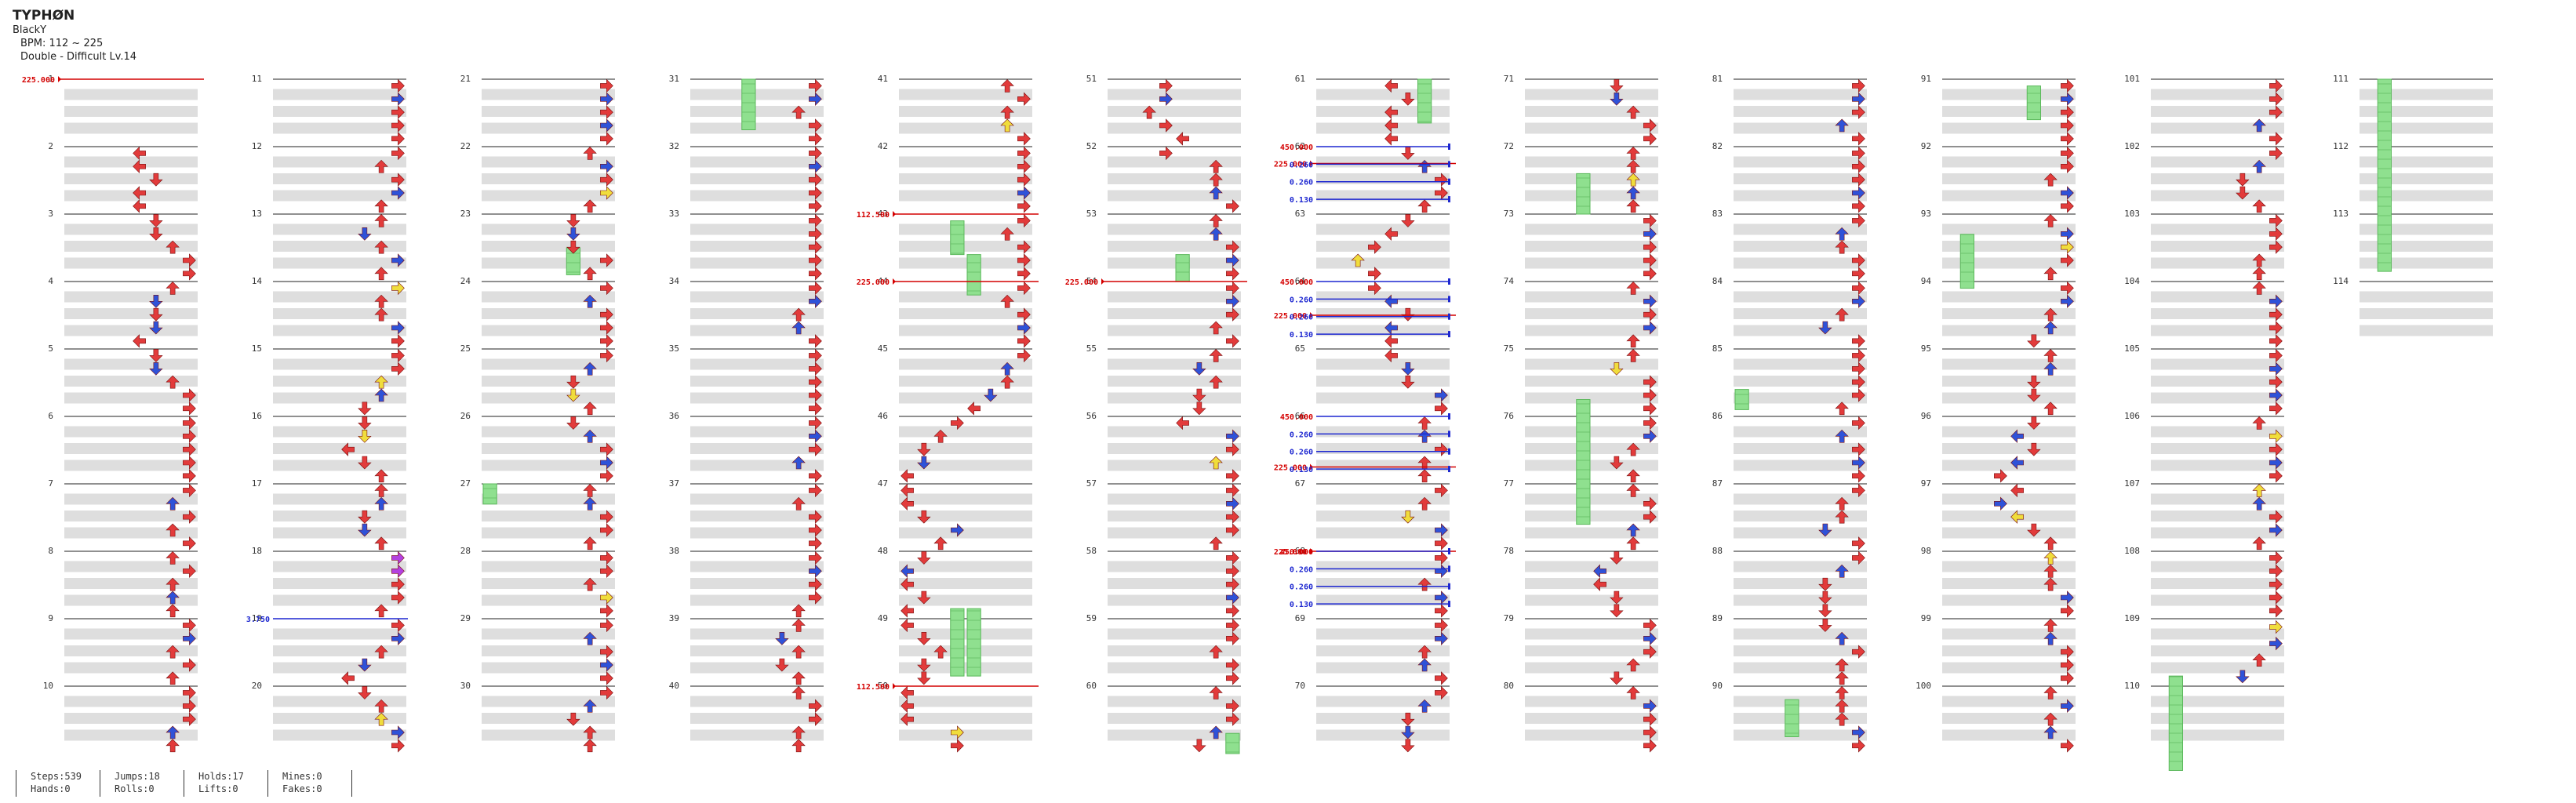 Image resolution: width=2576 pixels, height=803 pixels. Describe the element at coordinates (2132, 483) in the screenshot. I see `measure-number: 107` at that location.